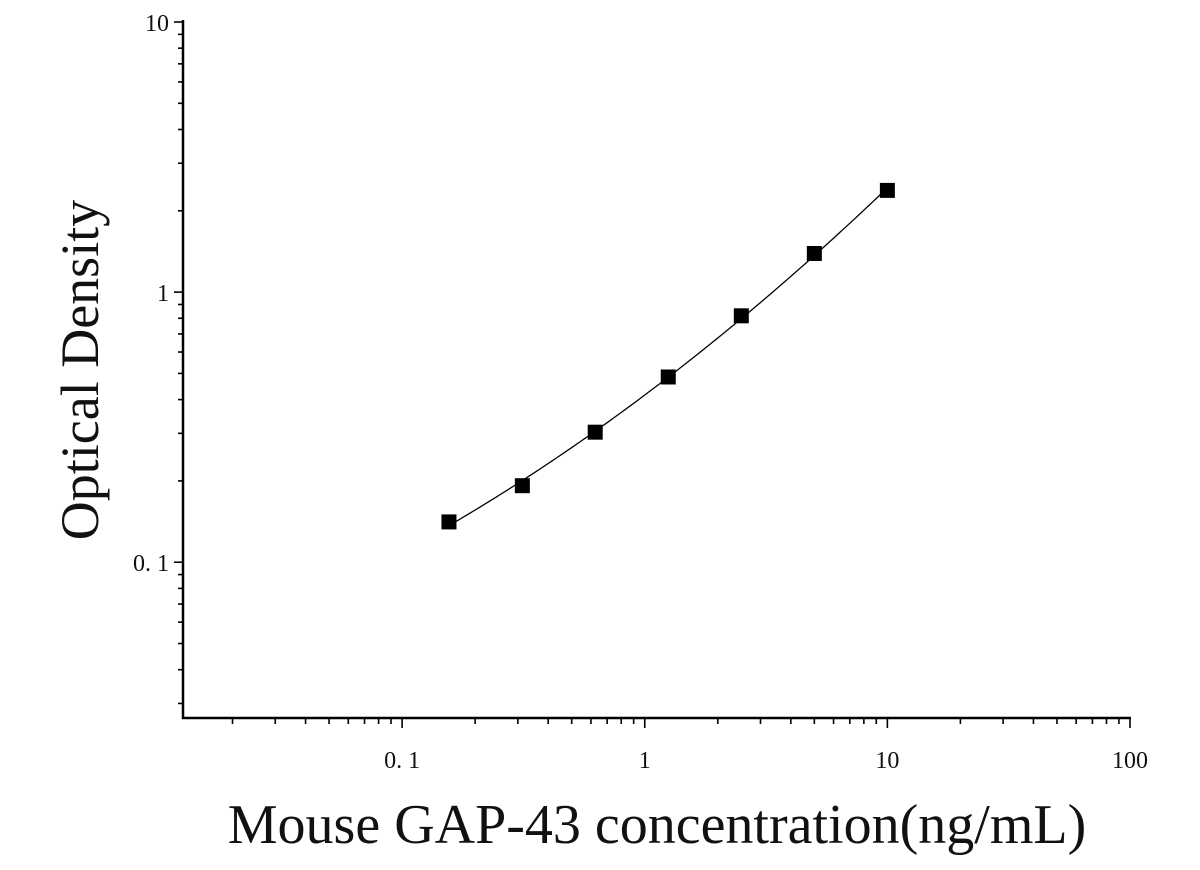 Image resolution: width=1200 pixels, height=870 pixels. What do you see at coordinates (157, 24) in the screenshot?
I see `y-tick-label: 10` at bounding box center [157, 24].